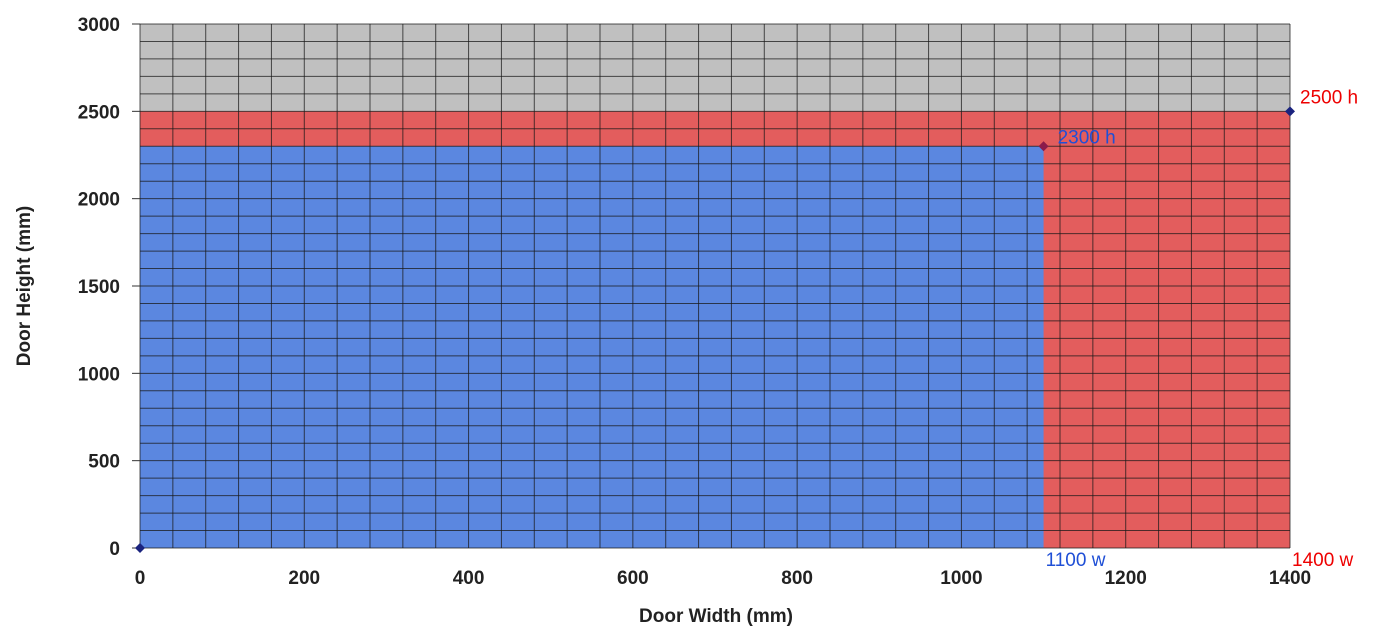 The width and height of the screenshot is (1392, 633). Describe the element at coordinates (99, 112) in the screenshot. I see `y-tick-label: 2500` at that location.